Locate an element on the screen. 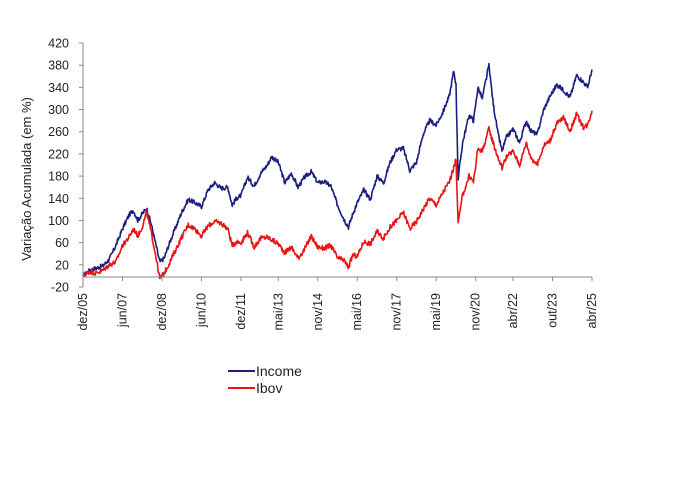 Image resolution: width=697 pixels, height=478 pixels. x-tick-label: dez/11 is located at coordinates (241, 311).